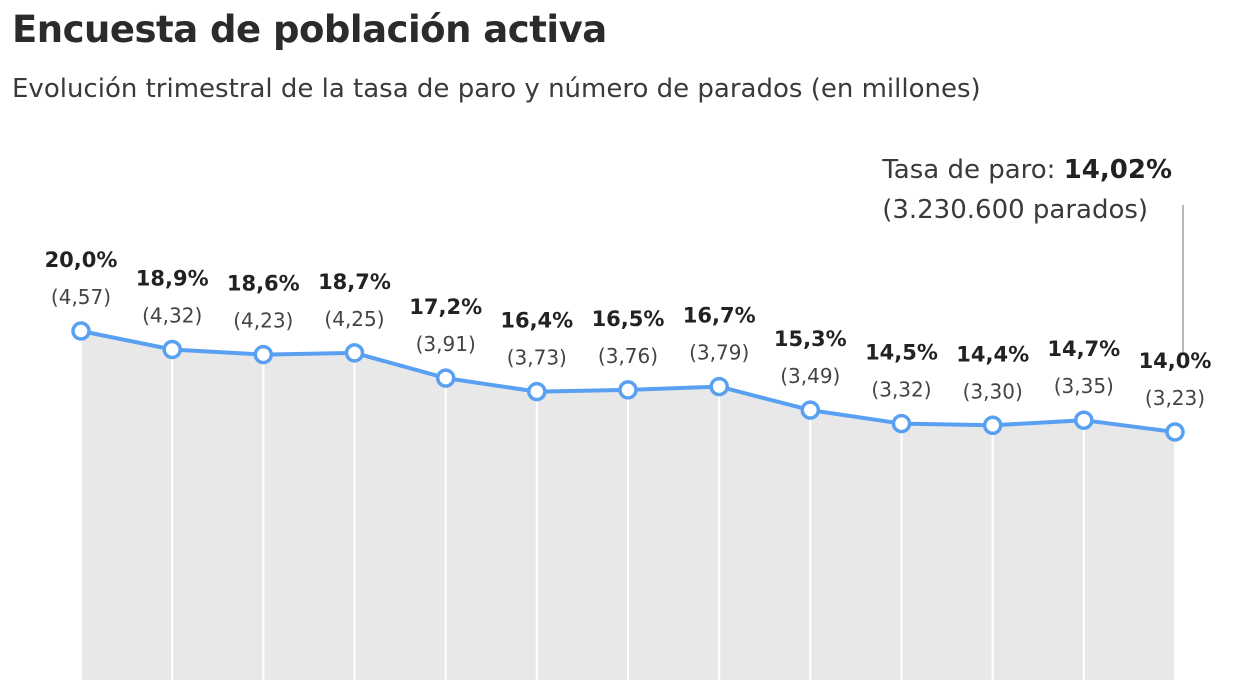  Describe the element at coordinates (172, 279) in the screenshot. I see `rate-label-1: 18,9%` at that location.